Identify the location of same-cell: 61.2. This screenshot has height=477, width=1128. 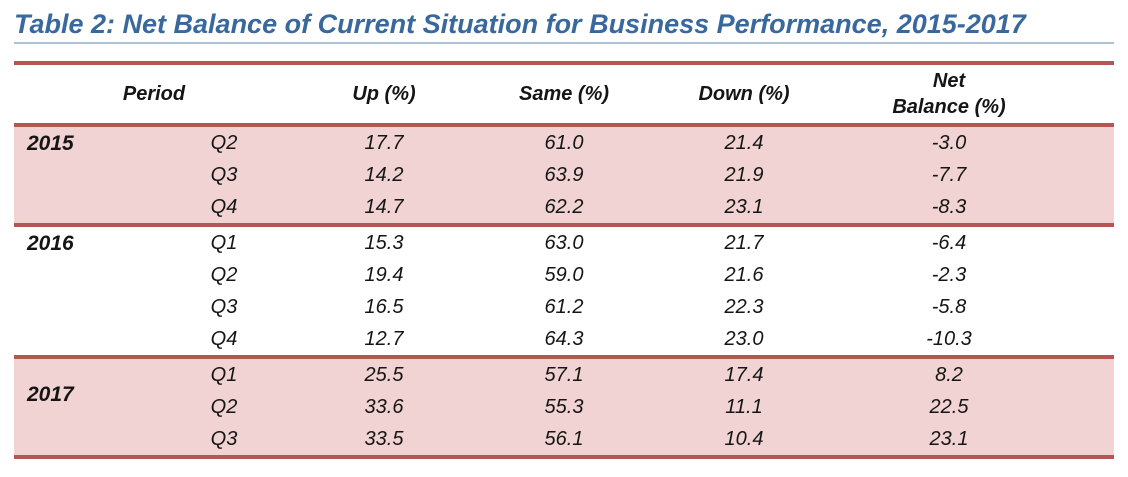
(564, 306).